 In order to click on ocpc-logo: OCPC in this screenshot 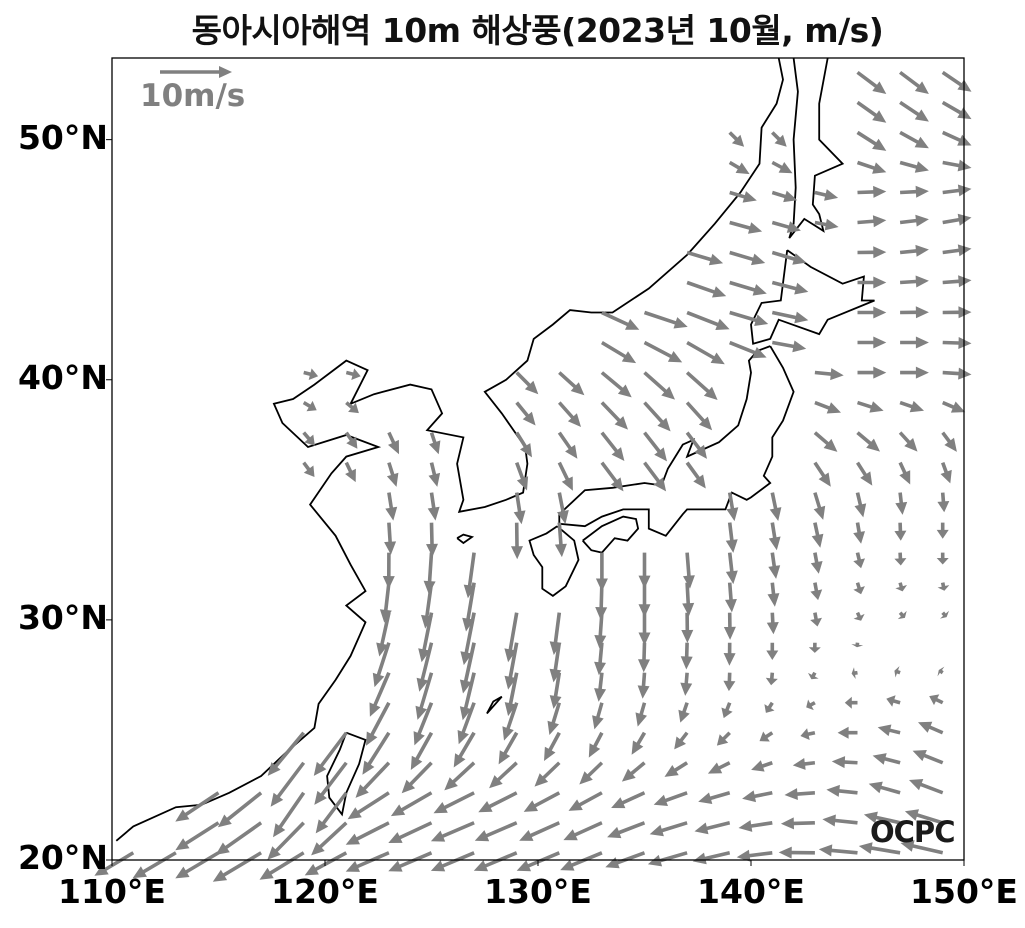, I will do `click(912, 832)`.